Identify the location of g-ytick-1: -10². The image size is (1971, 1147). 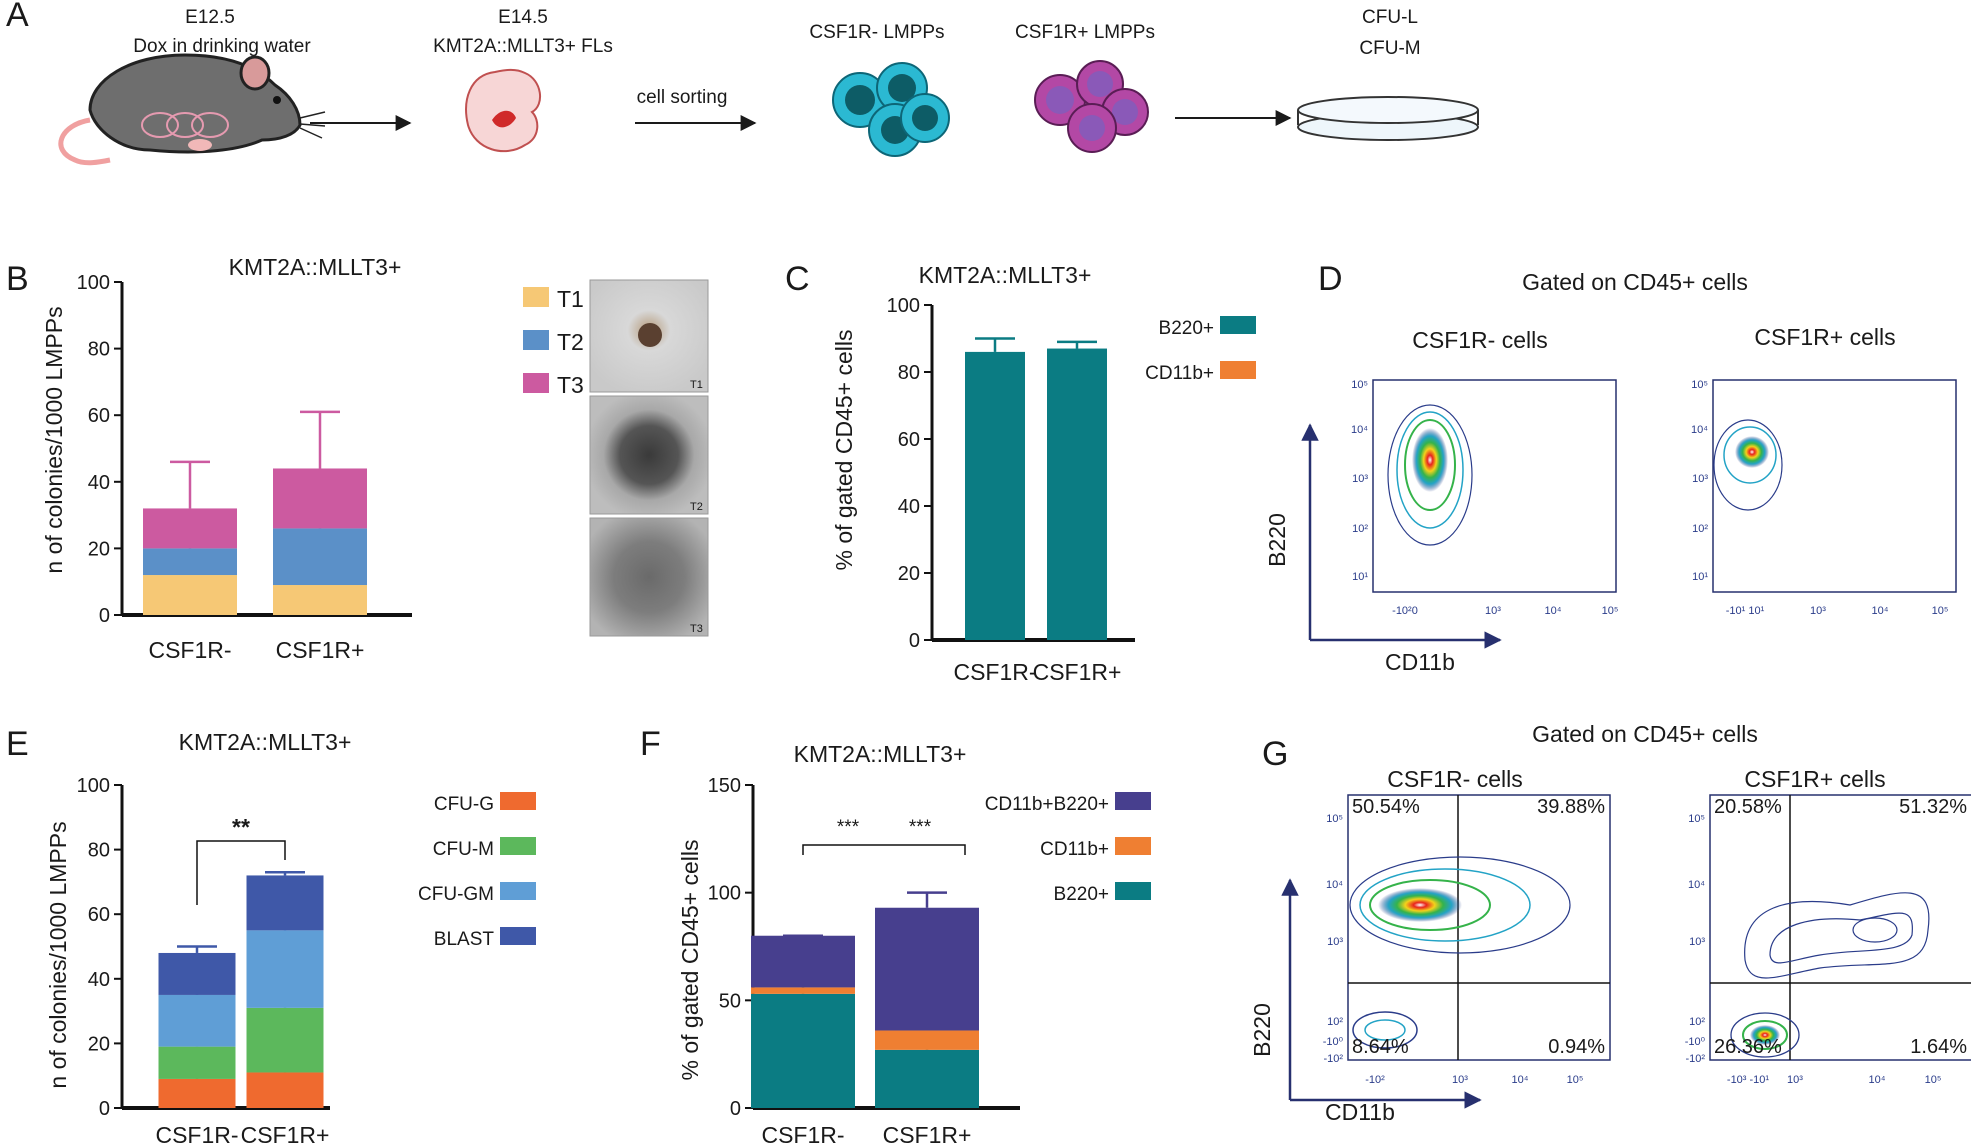
(1333, 1059).